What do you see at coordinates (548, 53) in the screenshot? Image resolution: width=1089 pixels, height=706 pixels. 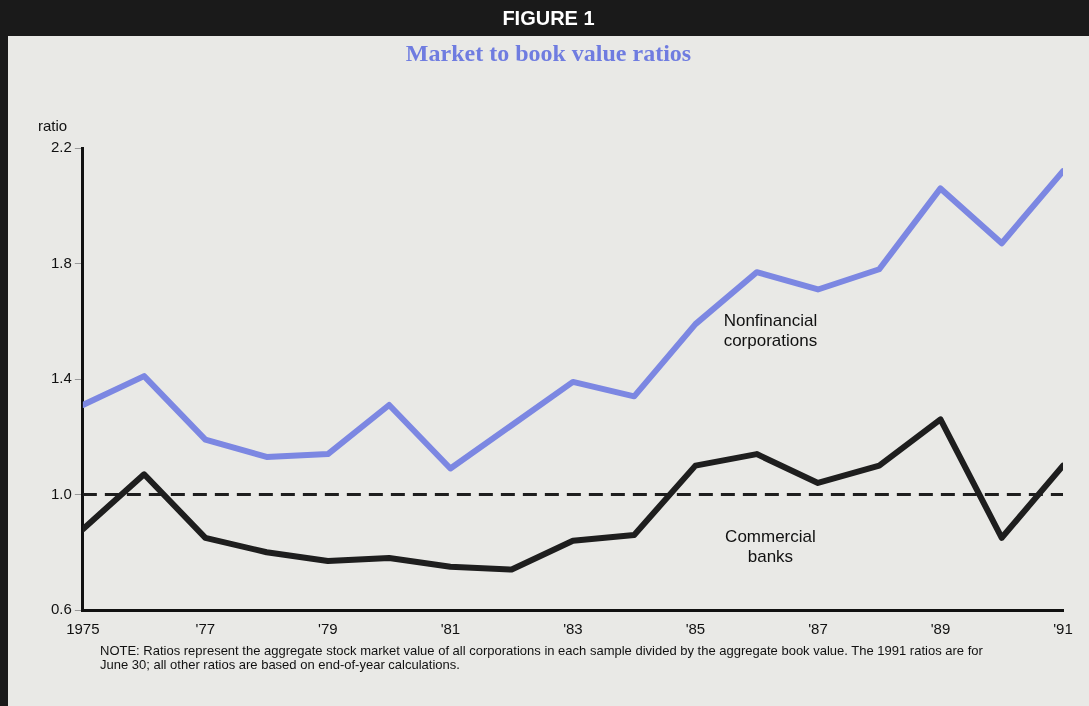 I see `chart-subtitle: Market to book value ratios` at bounding box center [548, 53].